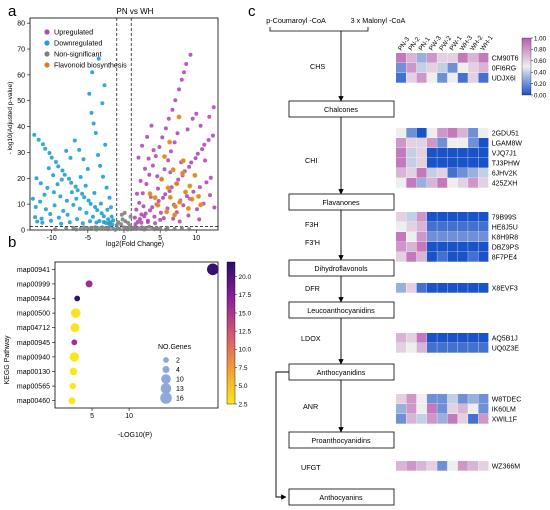 The height and width of the screenshot is (510, 550). I want to click on volcano-y-tick-label: 40, so click(21, 127).